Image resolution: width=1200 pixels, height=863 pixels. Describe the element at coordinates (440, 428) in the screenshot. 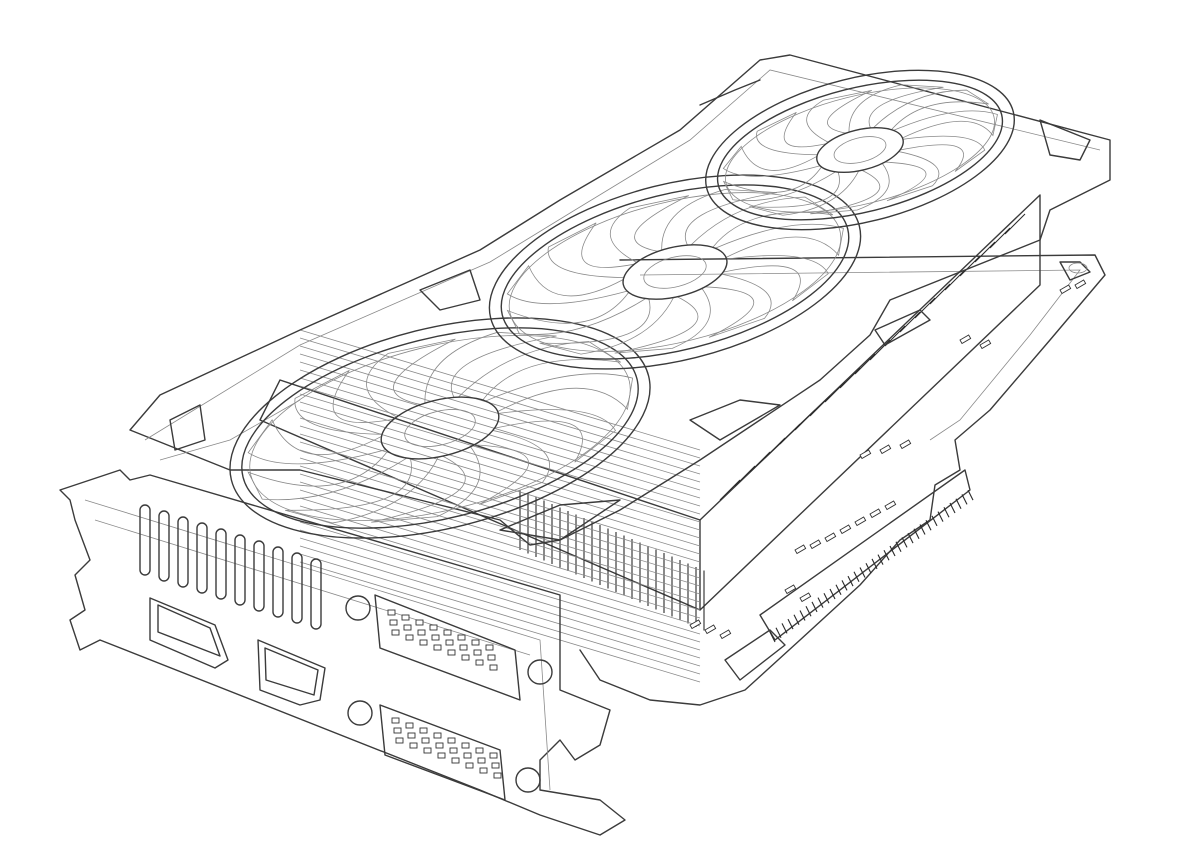

I see `fan-hub` at that location.